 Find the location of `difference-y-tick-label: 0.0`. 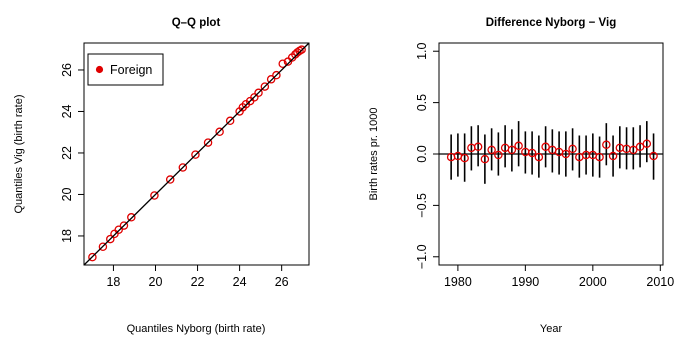

difference-y-tick-label: 0.0 is located at coordinates (422, 153).